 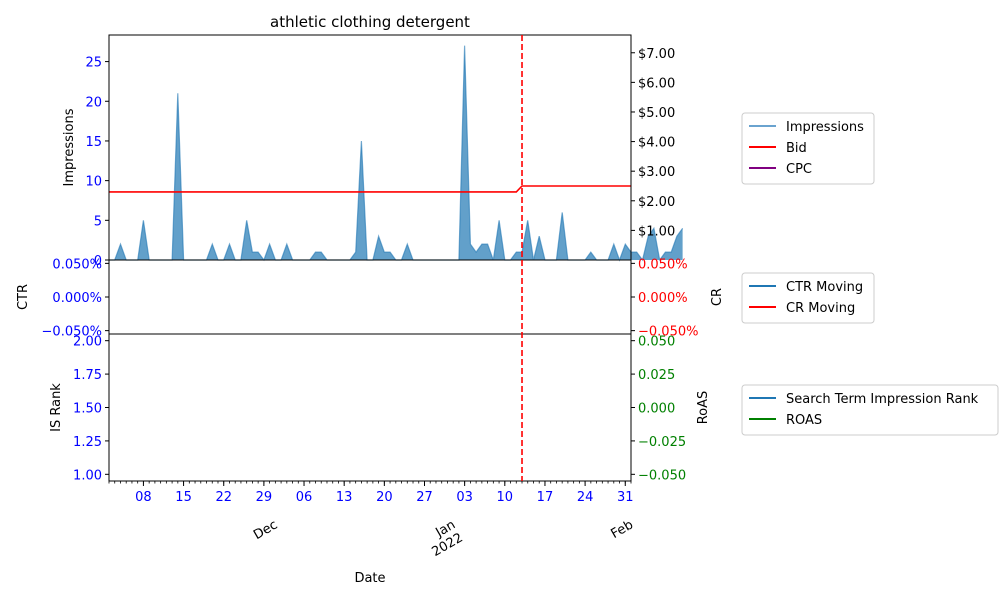 What do you see at coordinates (69, 147) in the screenshot?
I see `y-left-axis-label: Impressions` at bounding box center [69, 147].